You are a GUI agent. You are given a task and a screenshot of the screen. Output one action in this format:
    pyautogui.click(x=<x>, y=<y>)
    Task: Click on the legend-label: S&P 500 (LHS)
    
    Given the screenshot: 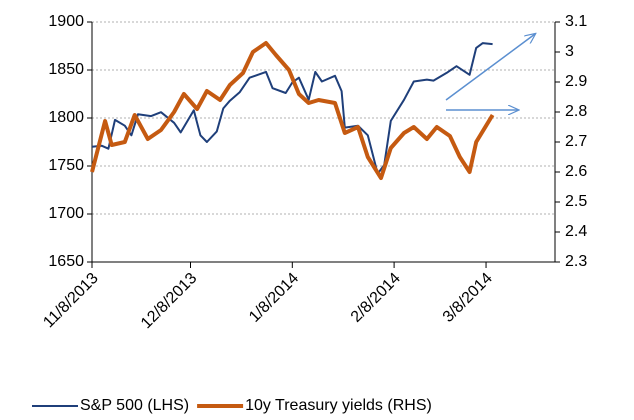 What is the action you would take?
    pyautogui.click(x=134, y=405)
    